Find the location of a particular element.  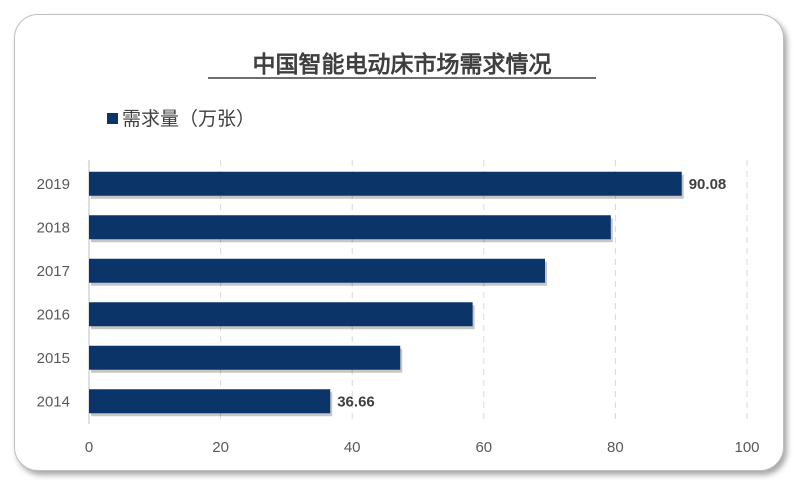

chart-title: 中国智能电动床市场需求情况 is located at coordinates (402, 64).